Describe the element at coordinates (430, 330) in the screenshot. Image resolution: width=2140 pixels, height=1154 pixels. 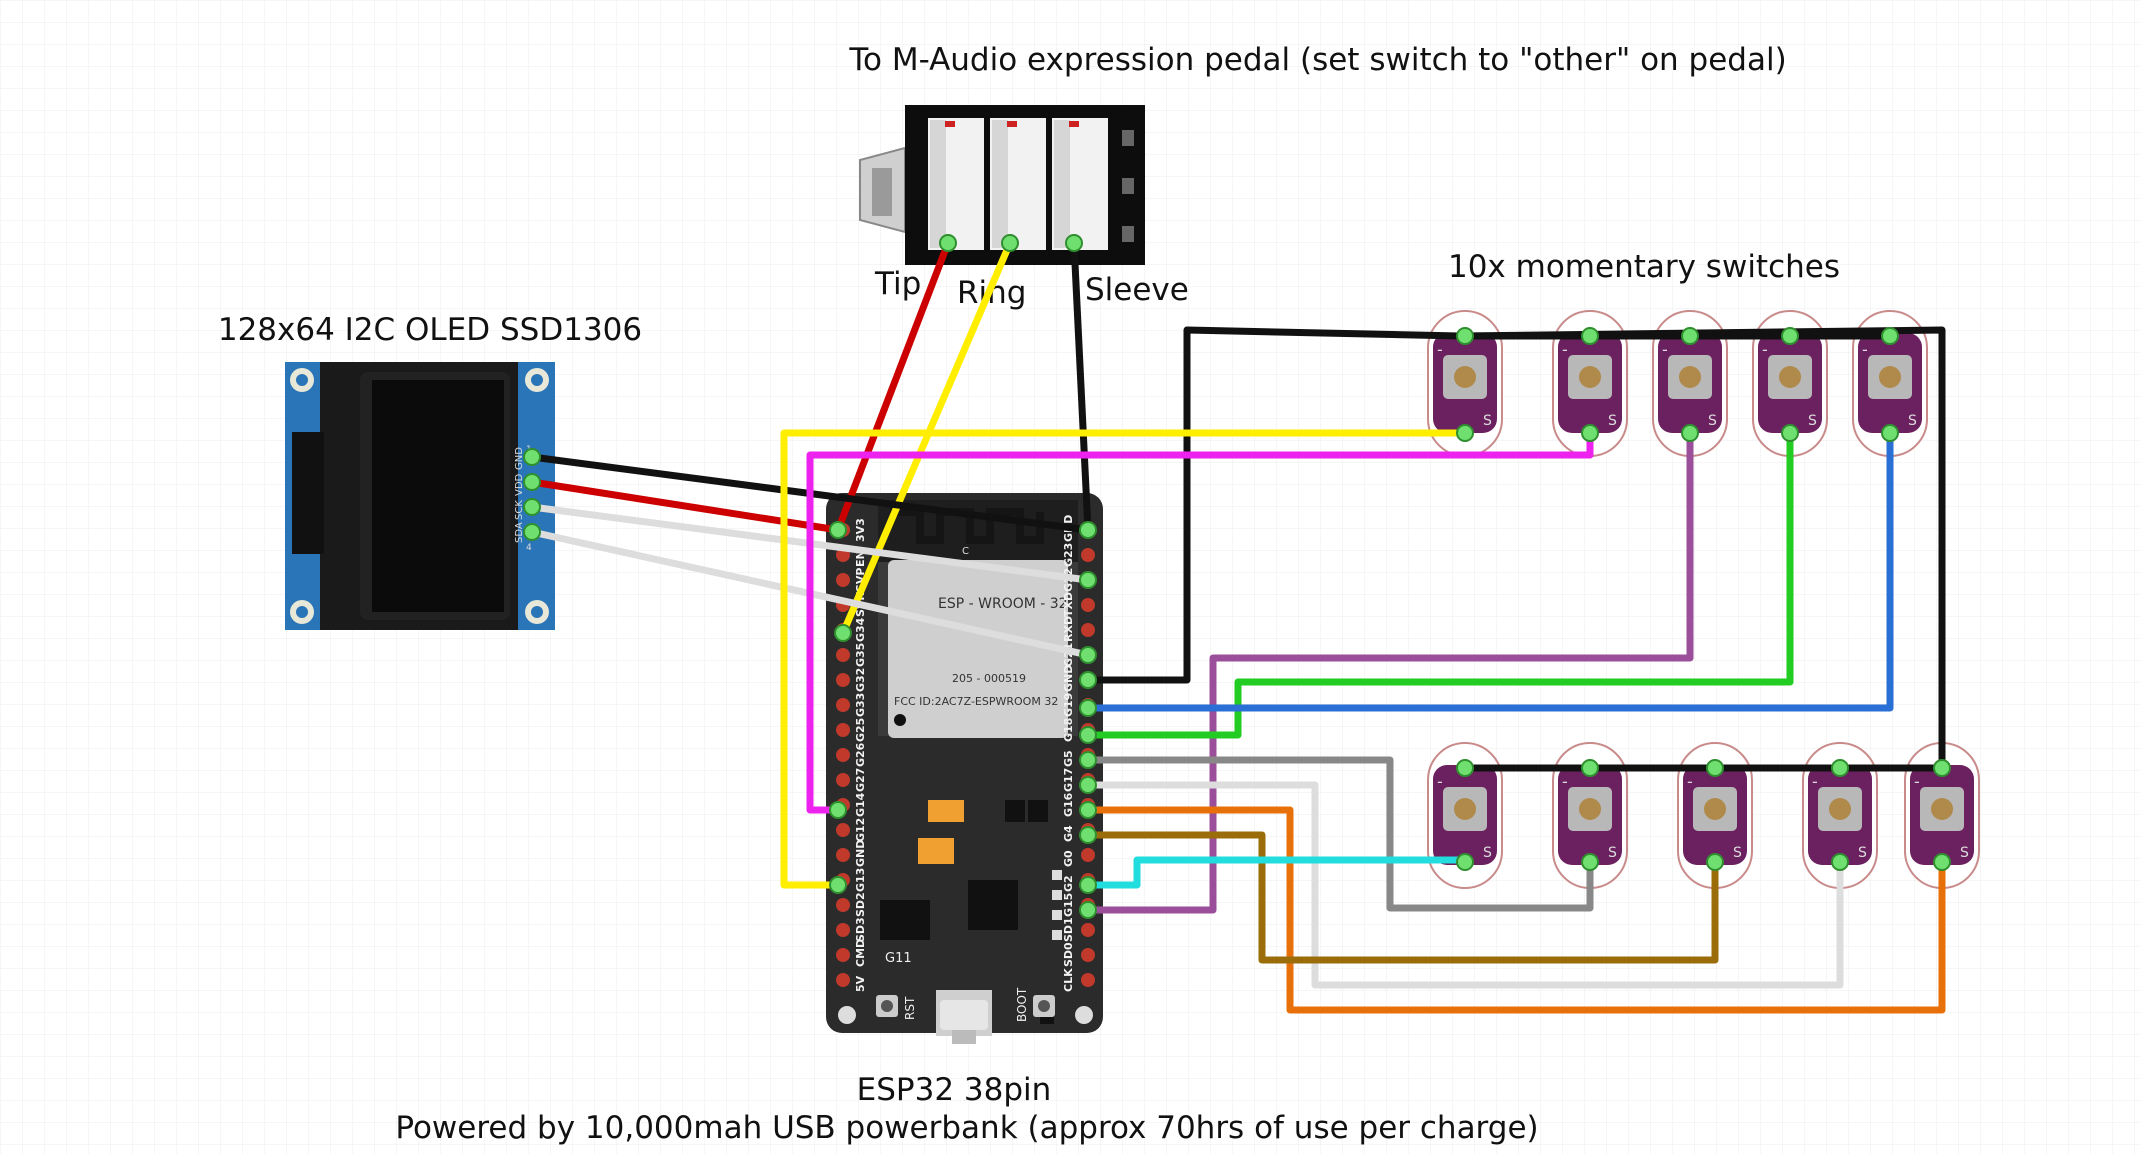
I see `oled-title: 128x64 I2C OLED SSD1306` at that location.